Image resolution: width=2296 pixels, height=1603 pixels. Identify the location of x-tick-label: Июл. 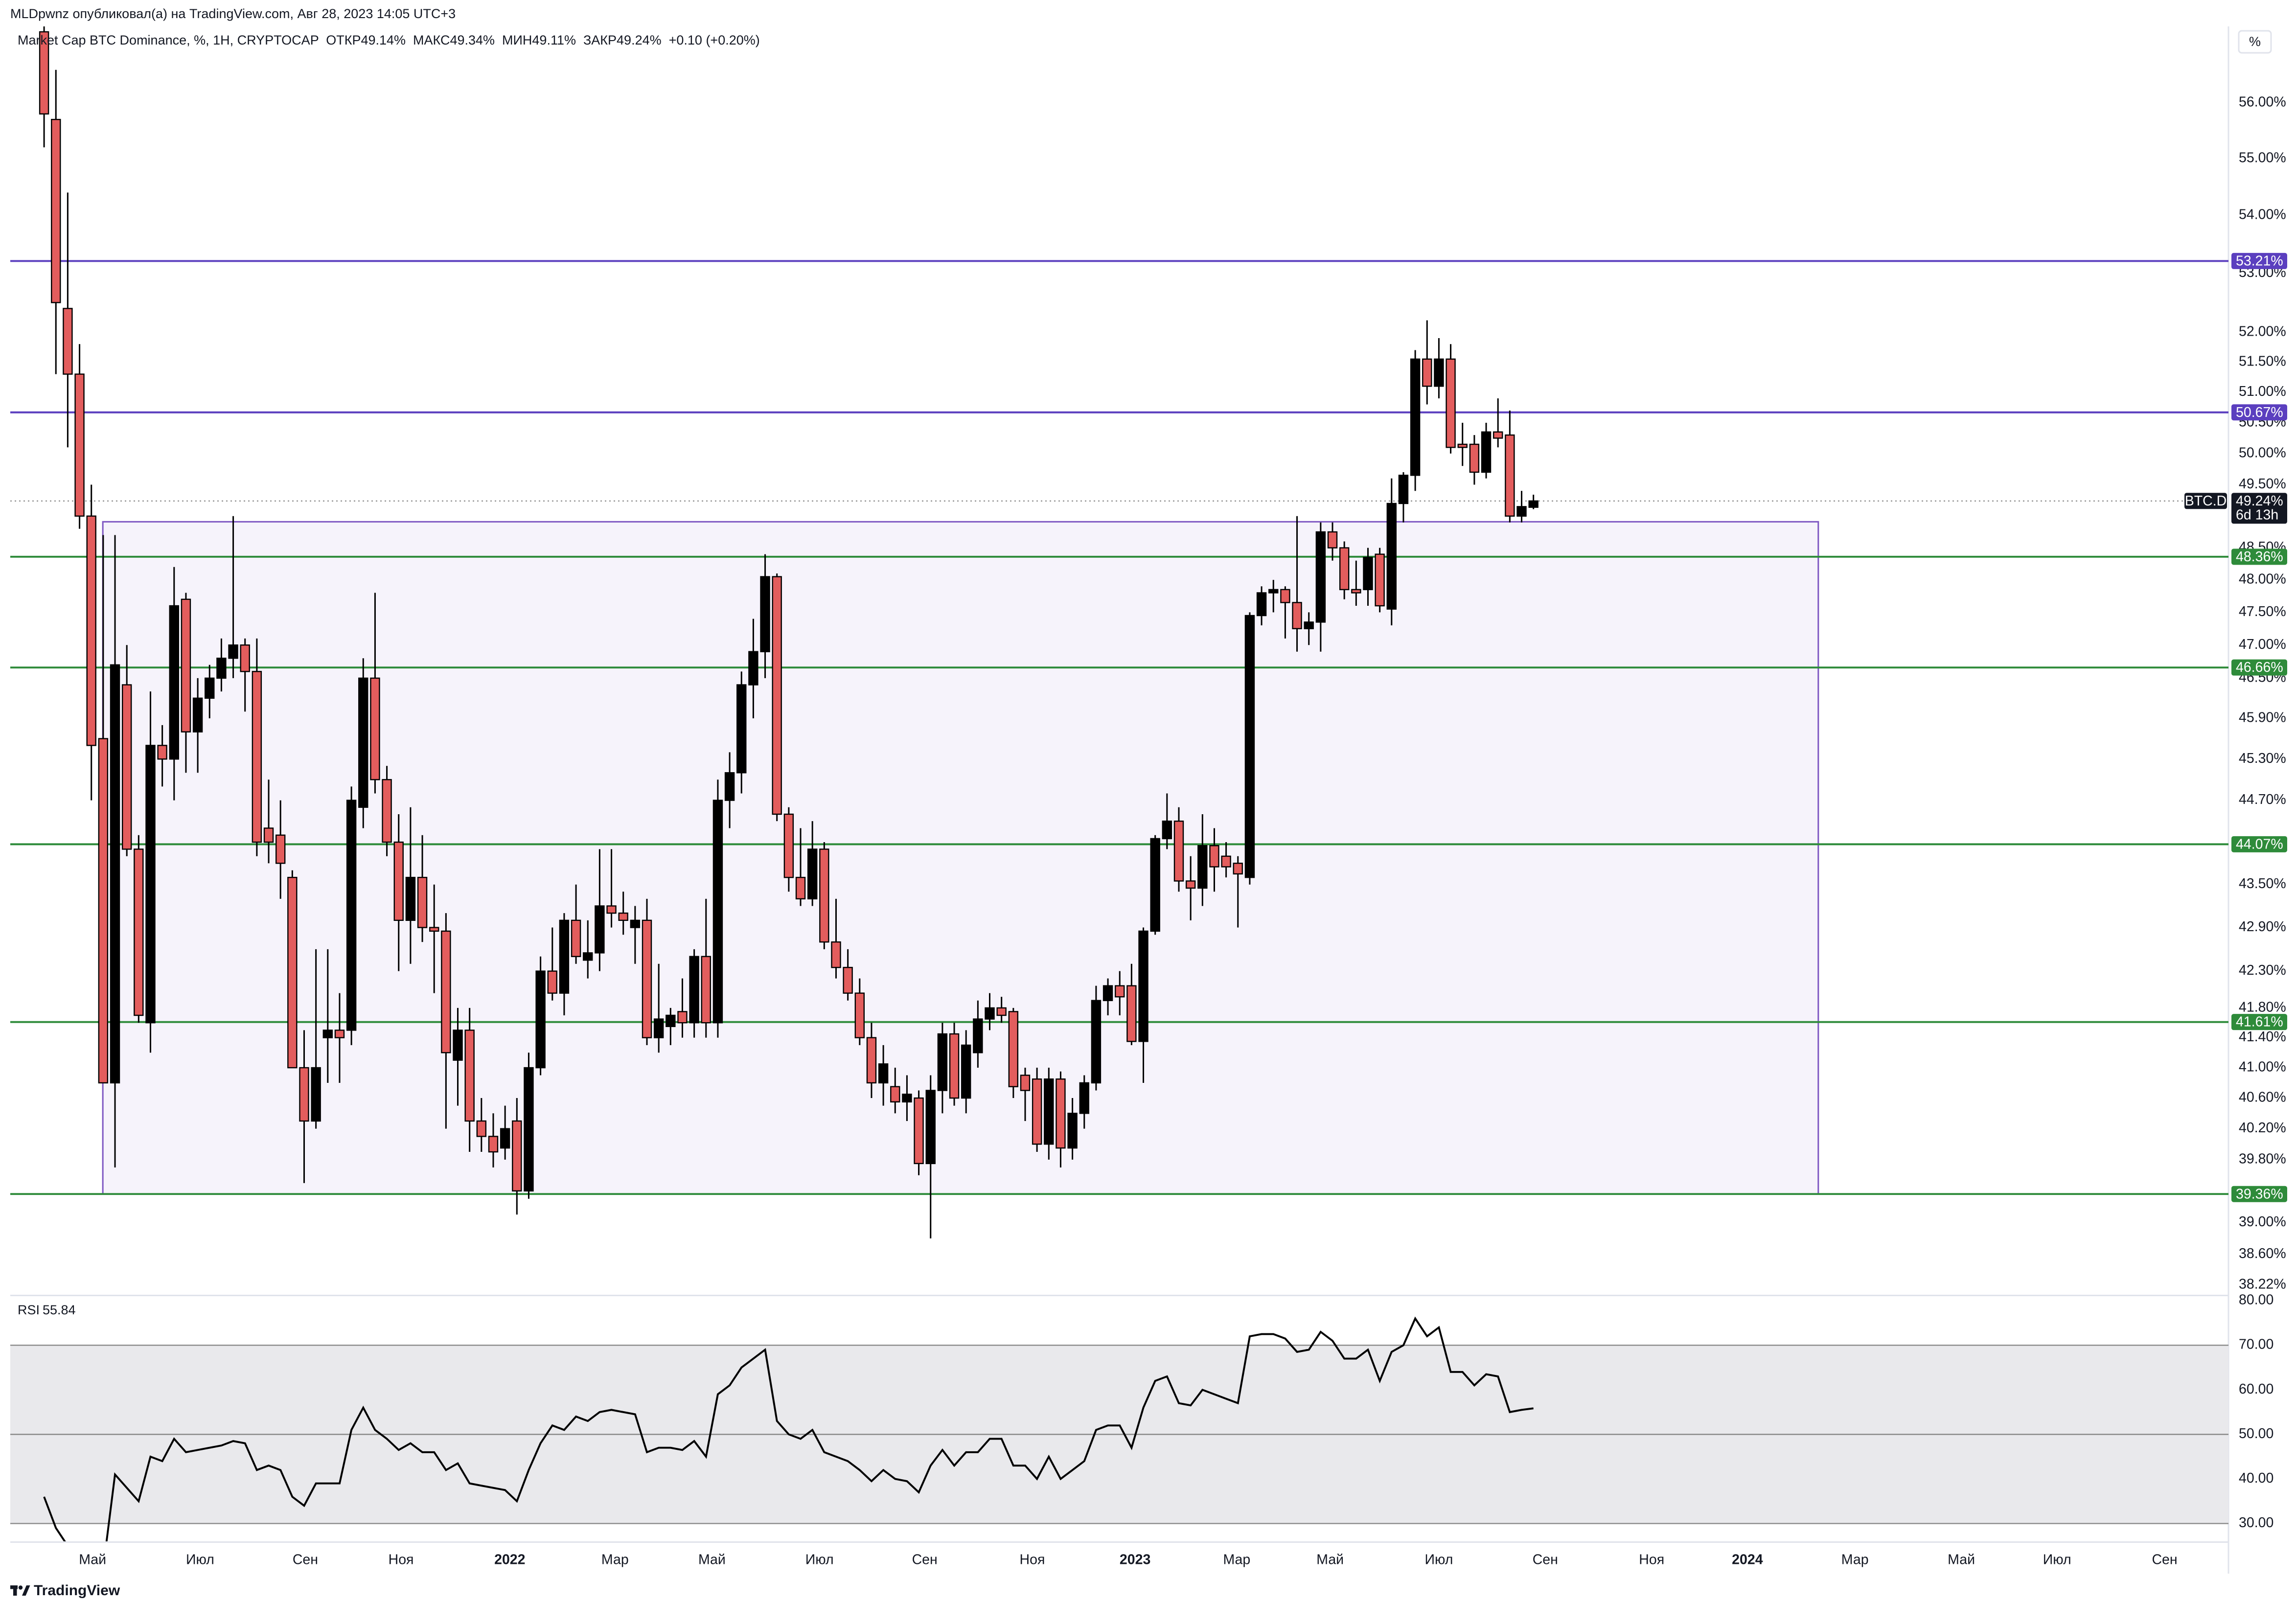
(1438, 1560).